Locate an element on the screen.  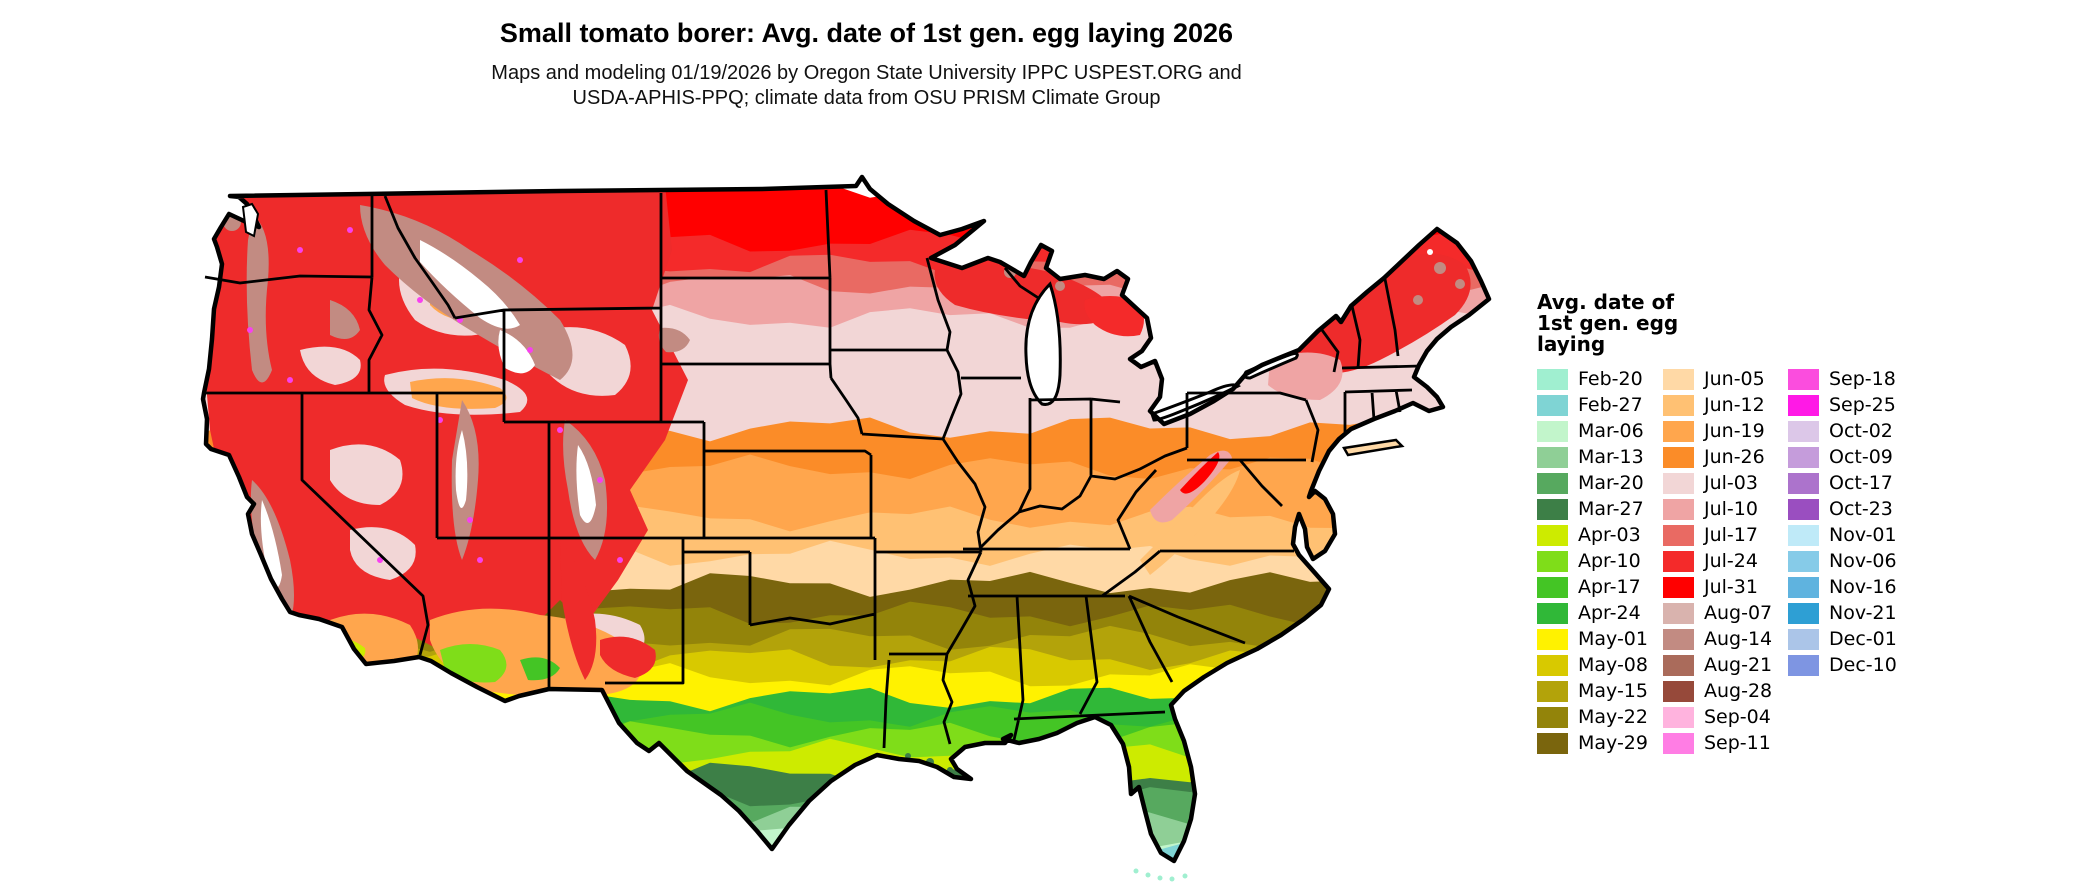
legend-label: Jul-31 is located at coordinates (1731, 587).